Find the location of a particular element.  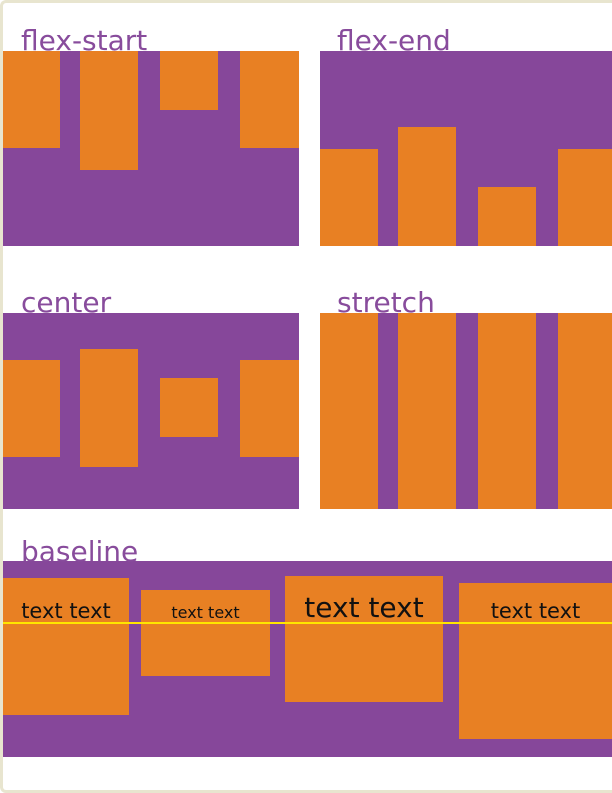

baseline-item-3-text: text text is located at coordinates (364, 607).